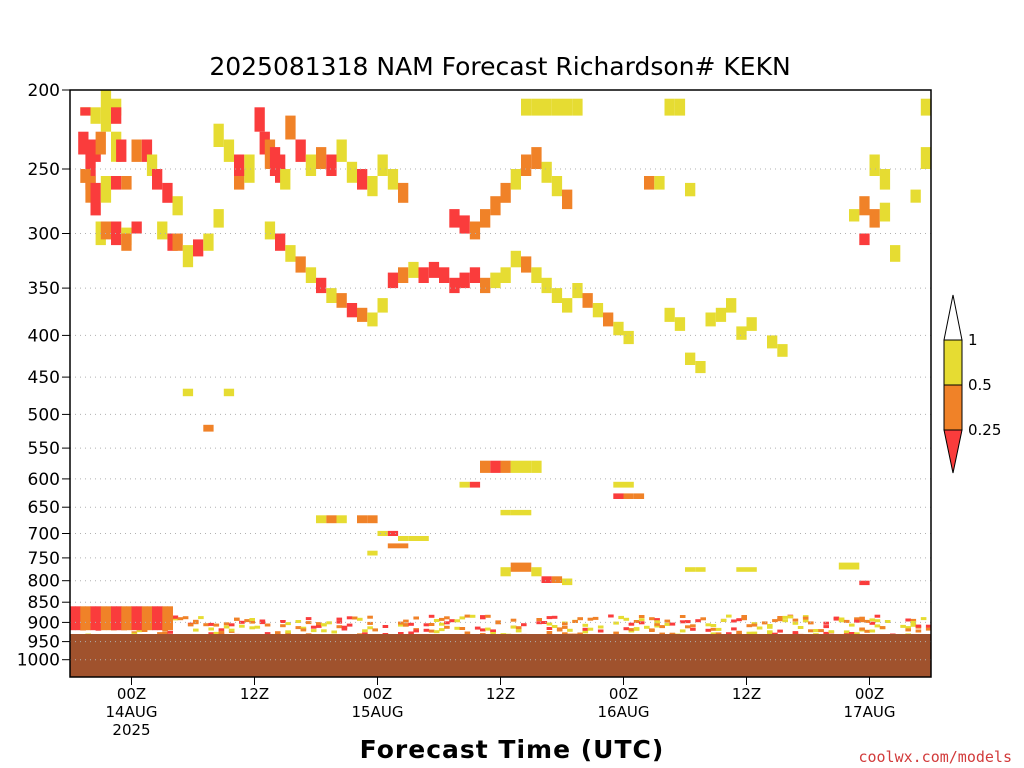 The image size is (1024, 768). Describe the element at coordinates (624, 712) in the screenshot. I see `x-tick-label: 16AUG` at that location.